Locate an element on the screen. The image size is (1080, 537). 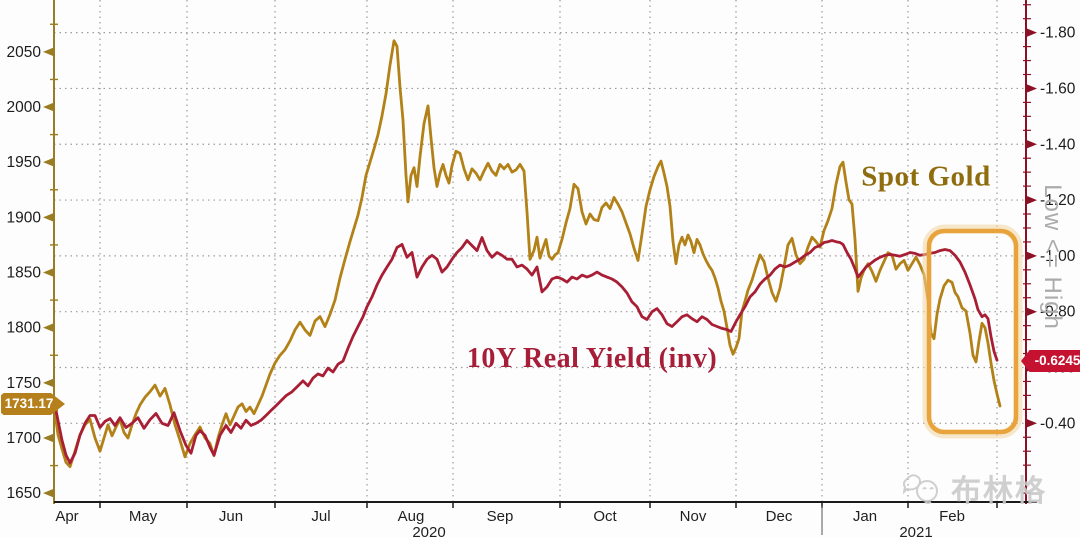
month-label-jan: Jan is located at coordinates (865, 516).